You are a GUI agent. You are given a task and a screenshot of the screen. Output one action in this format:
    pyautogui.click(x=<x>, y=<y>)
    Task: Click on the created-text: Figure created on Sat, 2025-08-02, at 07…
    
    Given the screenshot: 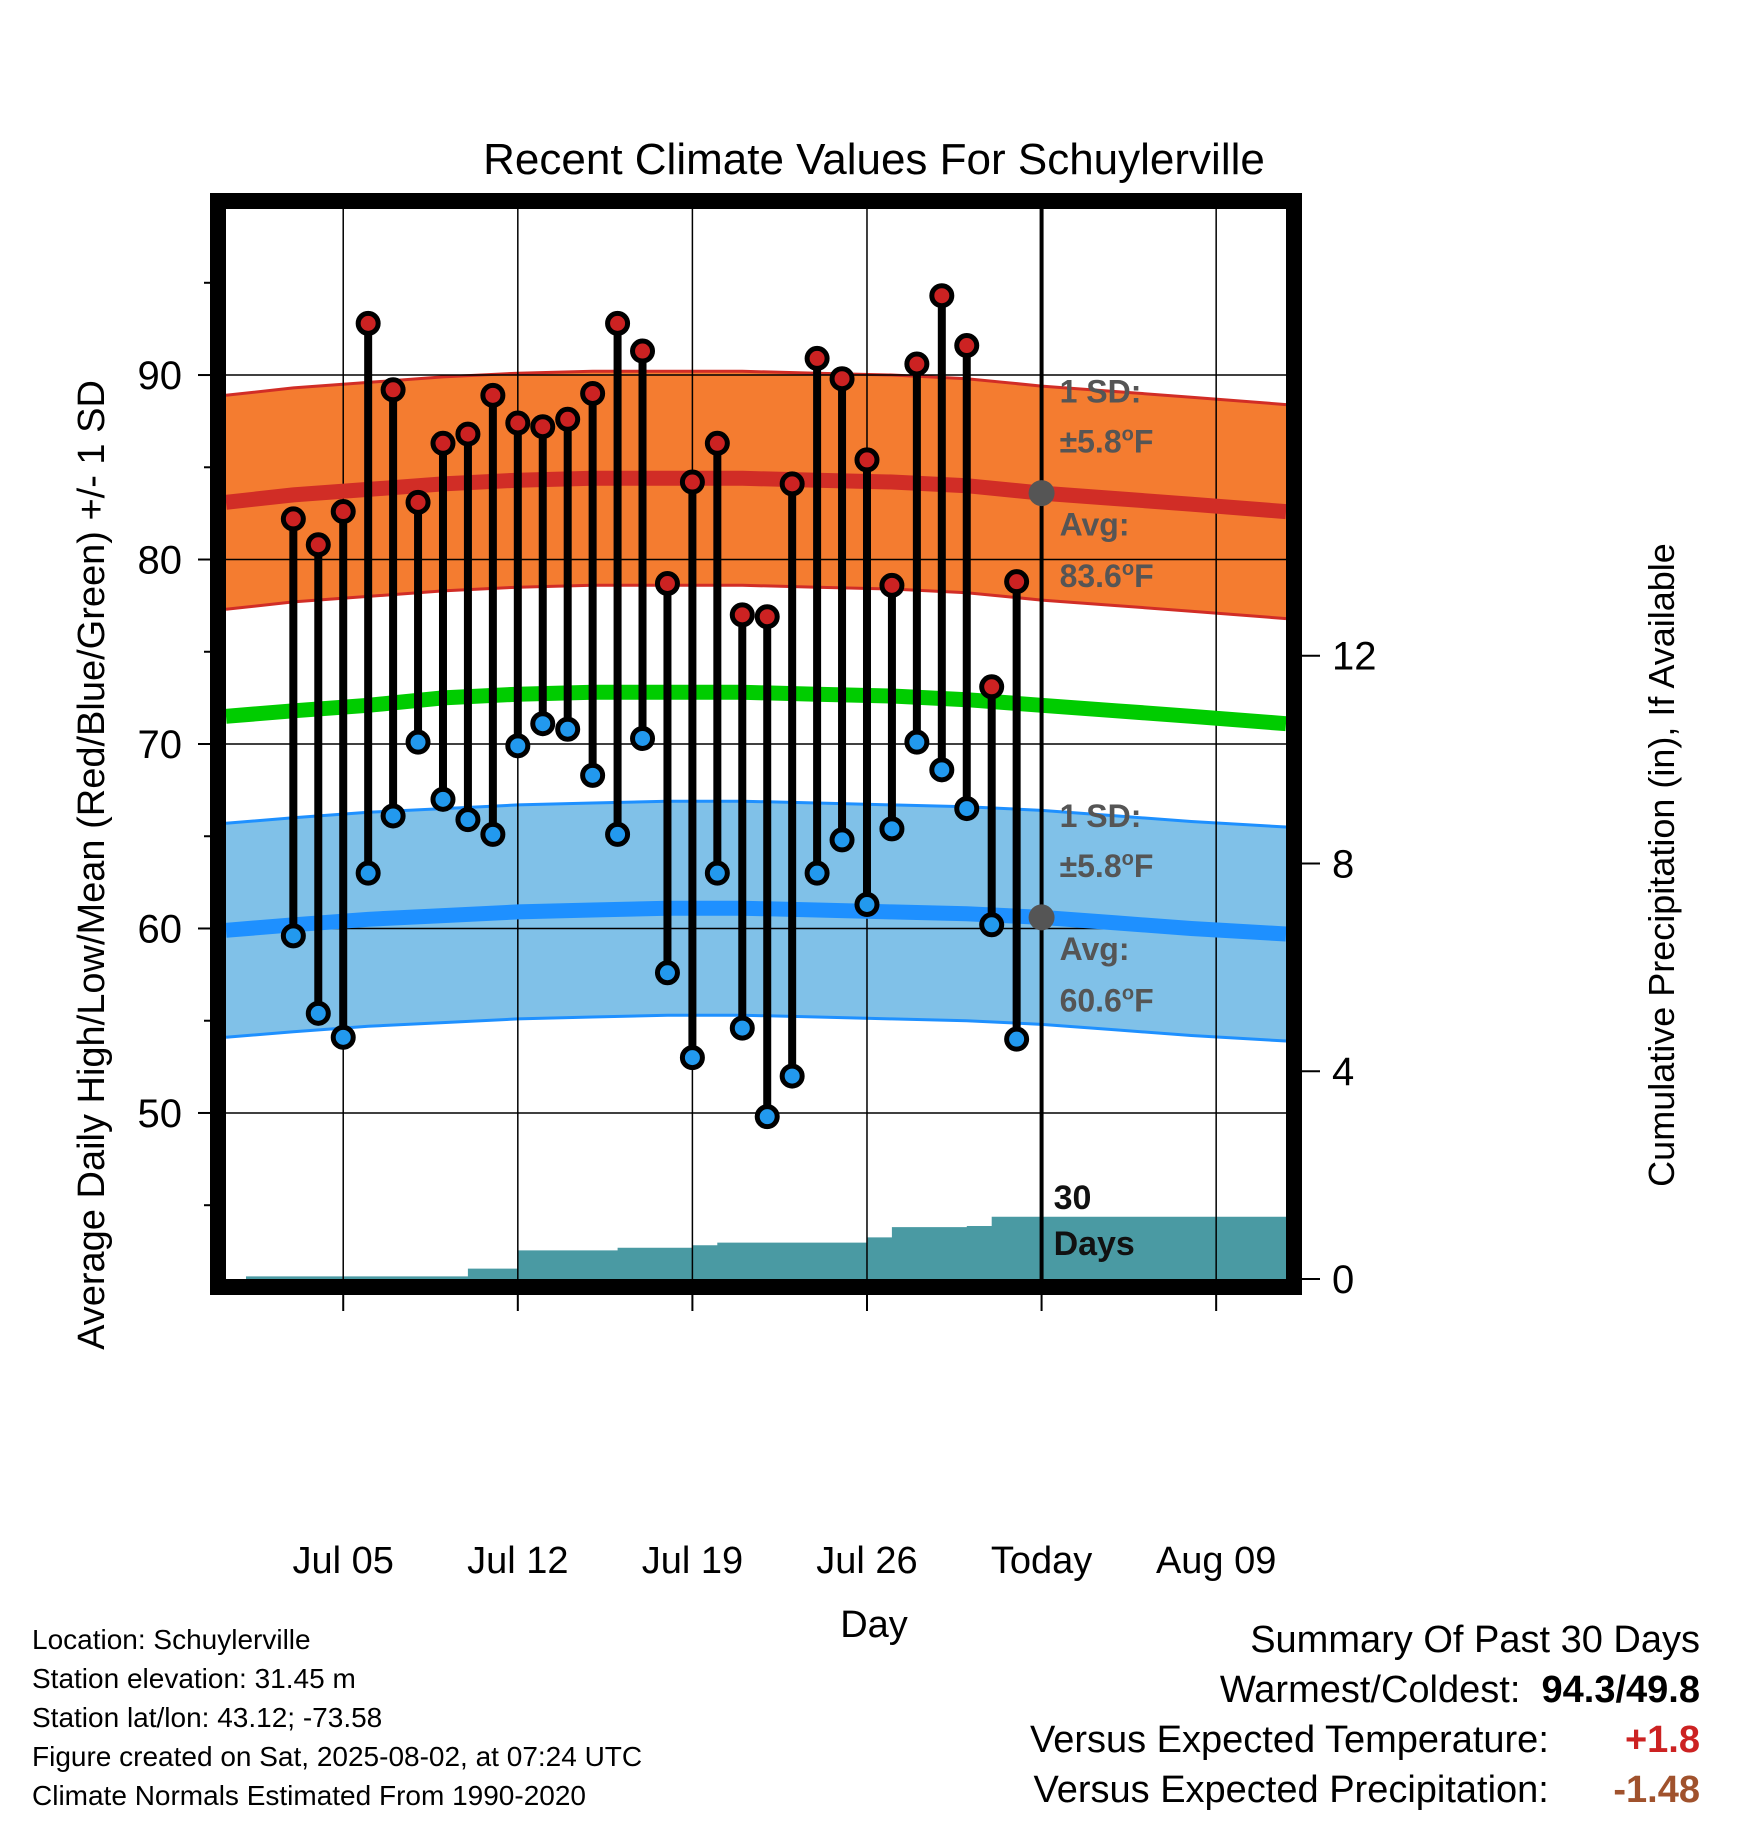 What is the action you would take?
    pyautogui.click(x=337, y=1756)
    